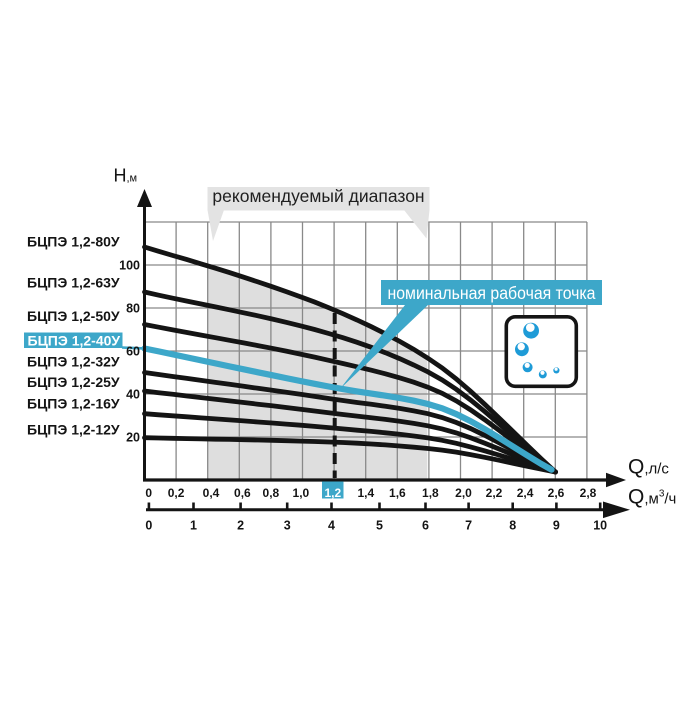 Image resolution: width=700 pixels, height=705 pixels. Describe the element at coordinates (133, 394) in the screenshot. I see `svg-text: 40` at that location.